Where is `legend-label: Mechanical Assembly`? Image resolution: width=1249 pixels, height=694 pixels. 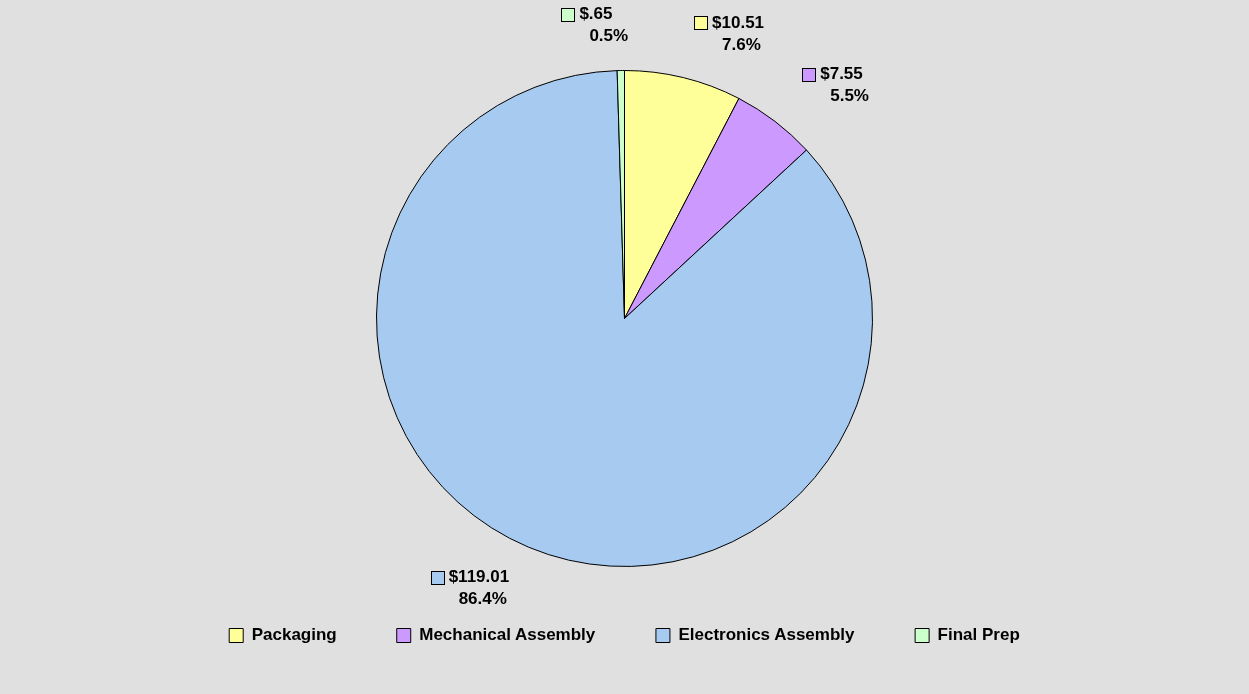 legend-label: Mechanical Assembly is located at coordinates (507, 635).